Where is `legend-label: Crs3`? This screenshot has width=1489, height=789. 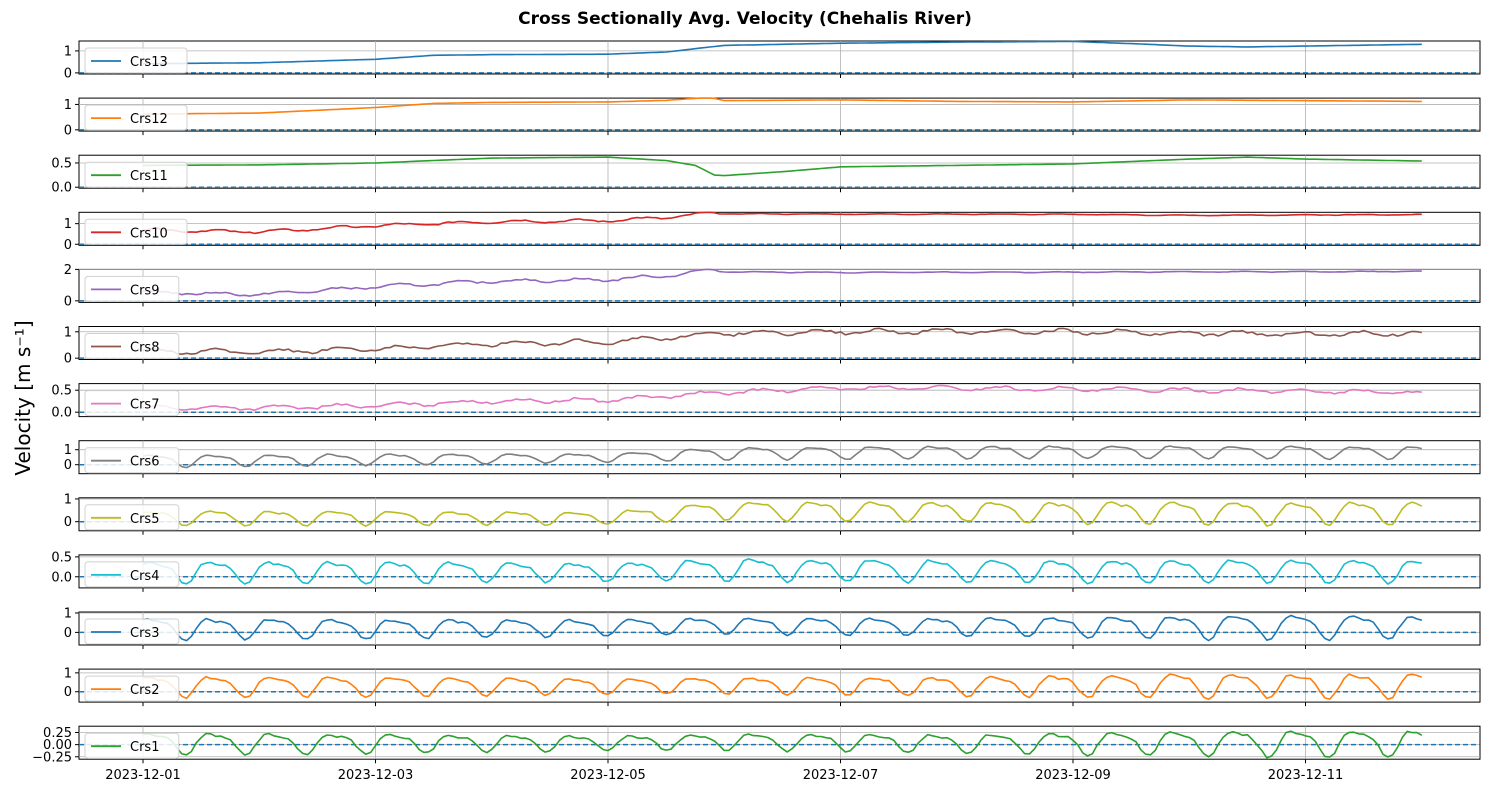 legend-label: Crs3 is located at coordinates (144, 633).